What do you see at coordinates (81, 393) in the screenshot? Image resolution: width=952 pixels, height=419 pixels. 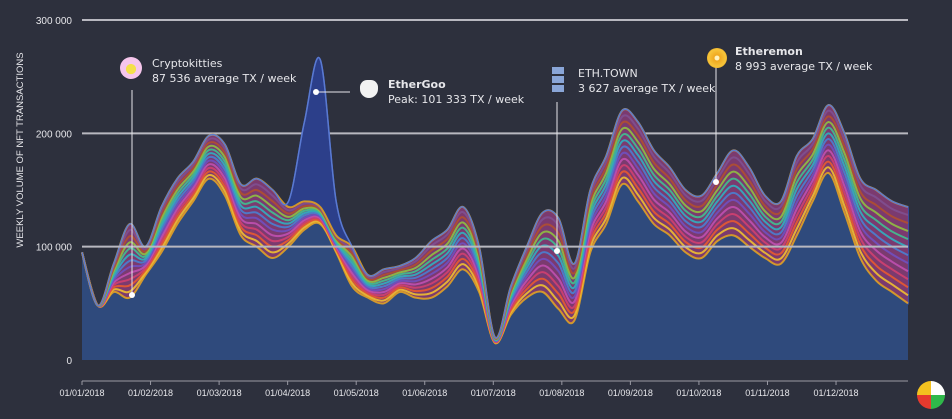 I see `x-tick-label: 01/01/2018` at bounding box center [81, 393].